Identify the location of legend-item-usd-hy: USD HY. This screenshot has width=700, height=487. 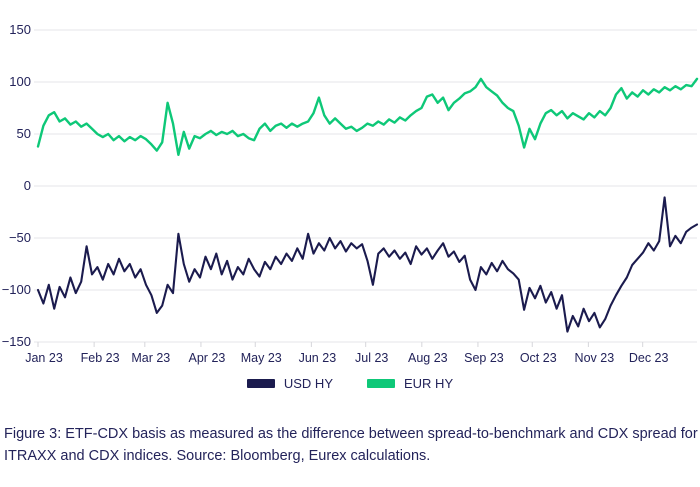
(289, 383).